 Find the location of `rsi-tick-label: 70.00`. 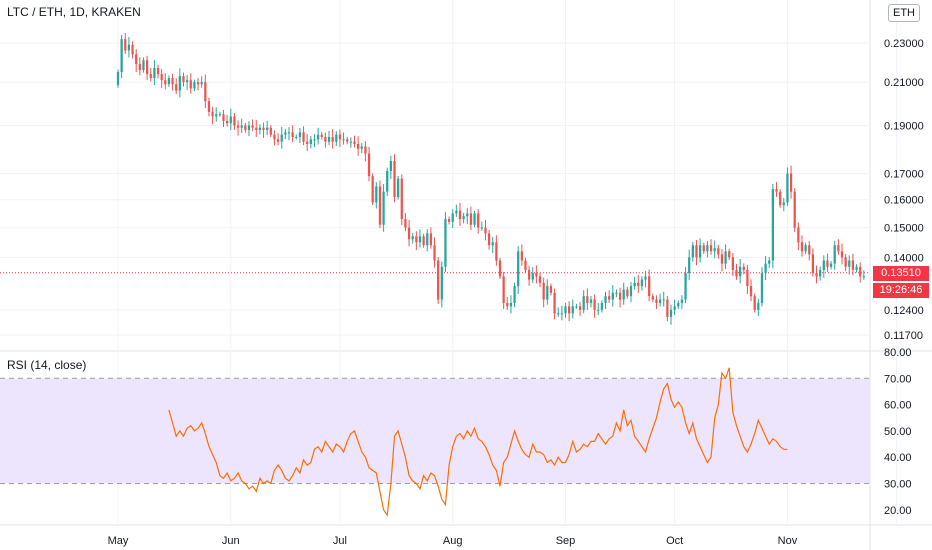

rsi-tick-label: 70.00 is located at coordinates (898, 379).